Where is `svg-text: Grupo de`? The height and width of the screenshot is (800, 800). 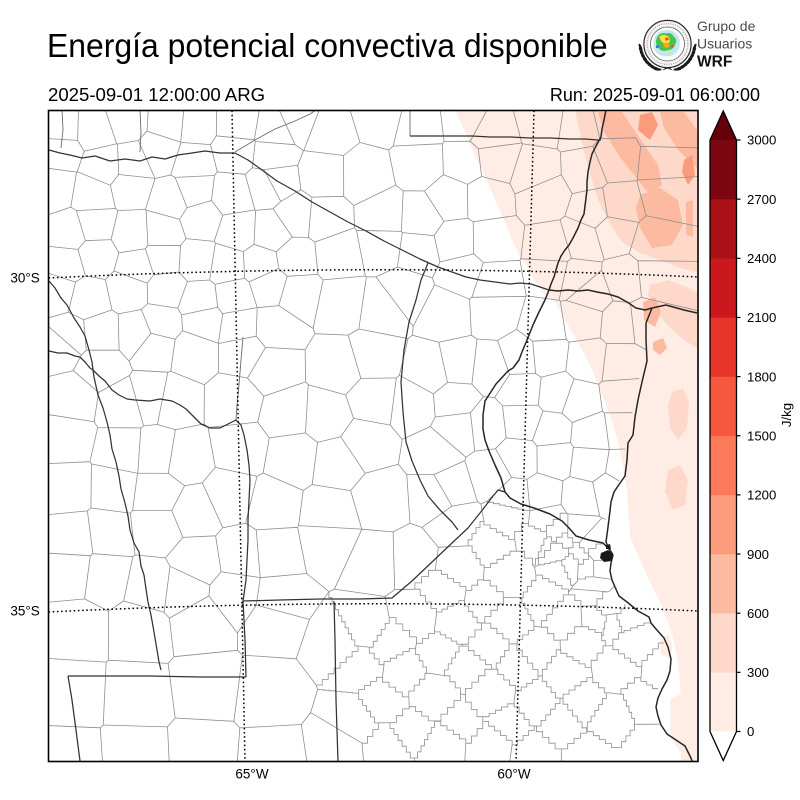
svg-text: Grupo de is located at coordinates (726, 26).